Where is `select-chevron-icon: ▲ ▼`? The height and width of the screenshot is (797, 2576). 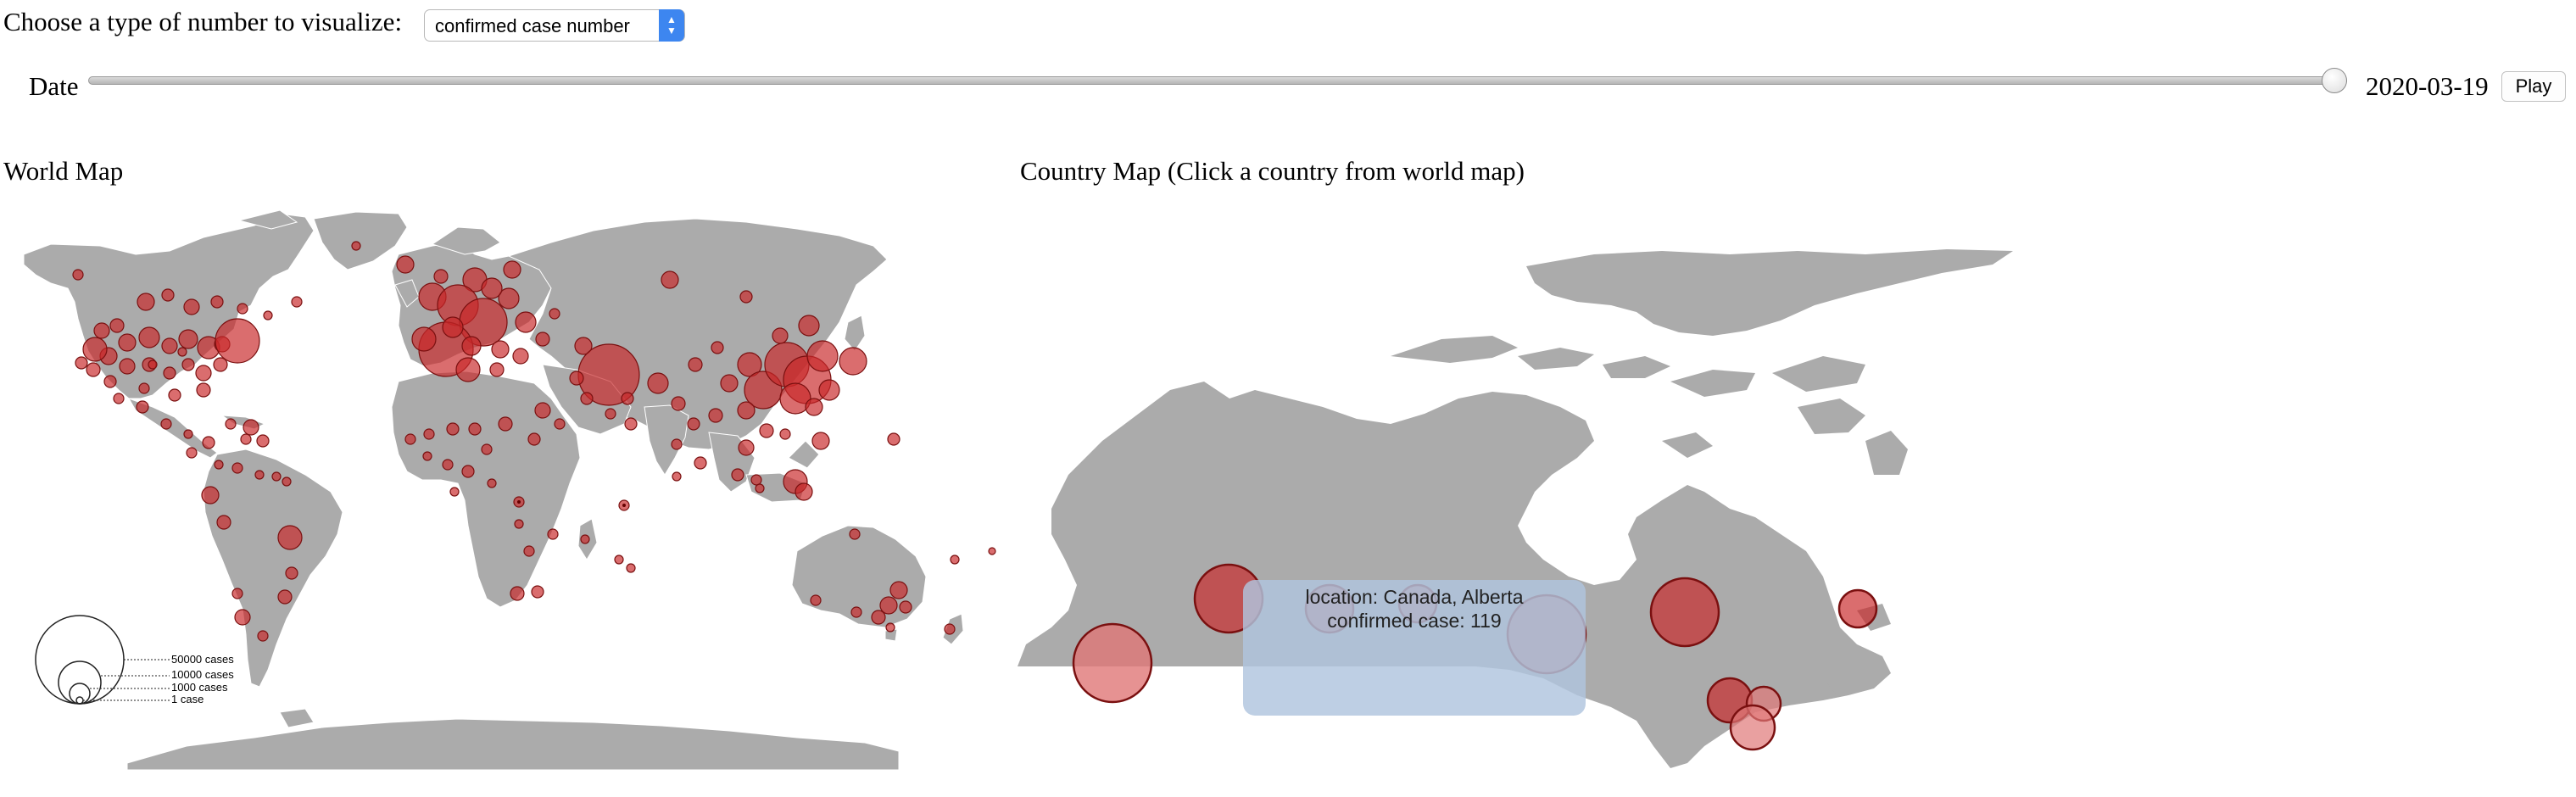
select-chevron-icon: ▲ ▼ is located at coordinates (671, 25).